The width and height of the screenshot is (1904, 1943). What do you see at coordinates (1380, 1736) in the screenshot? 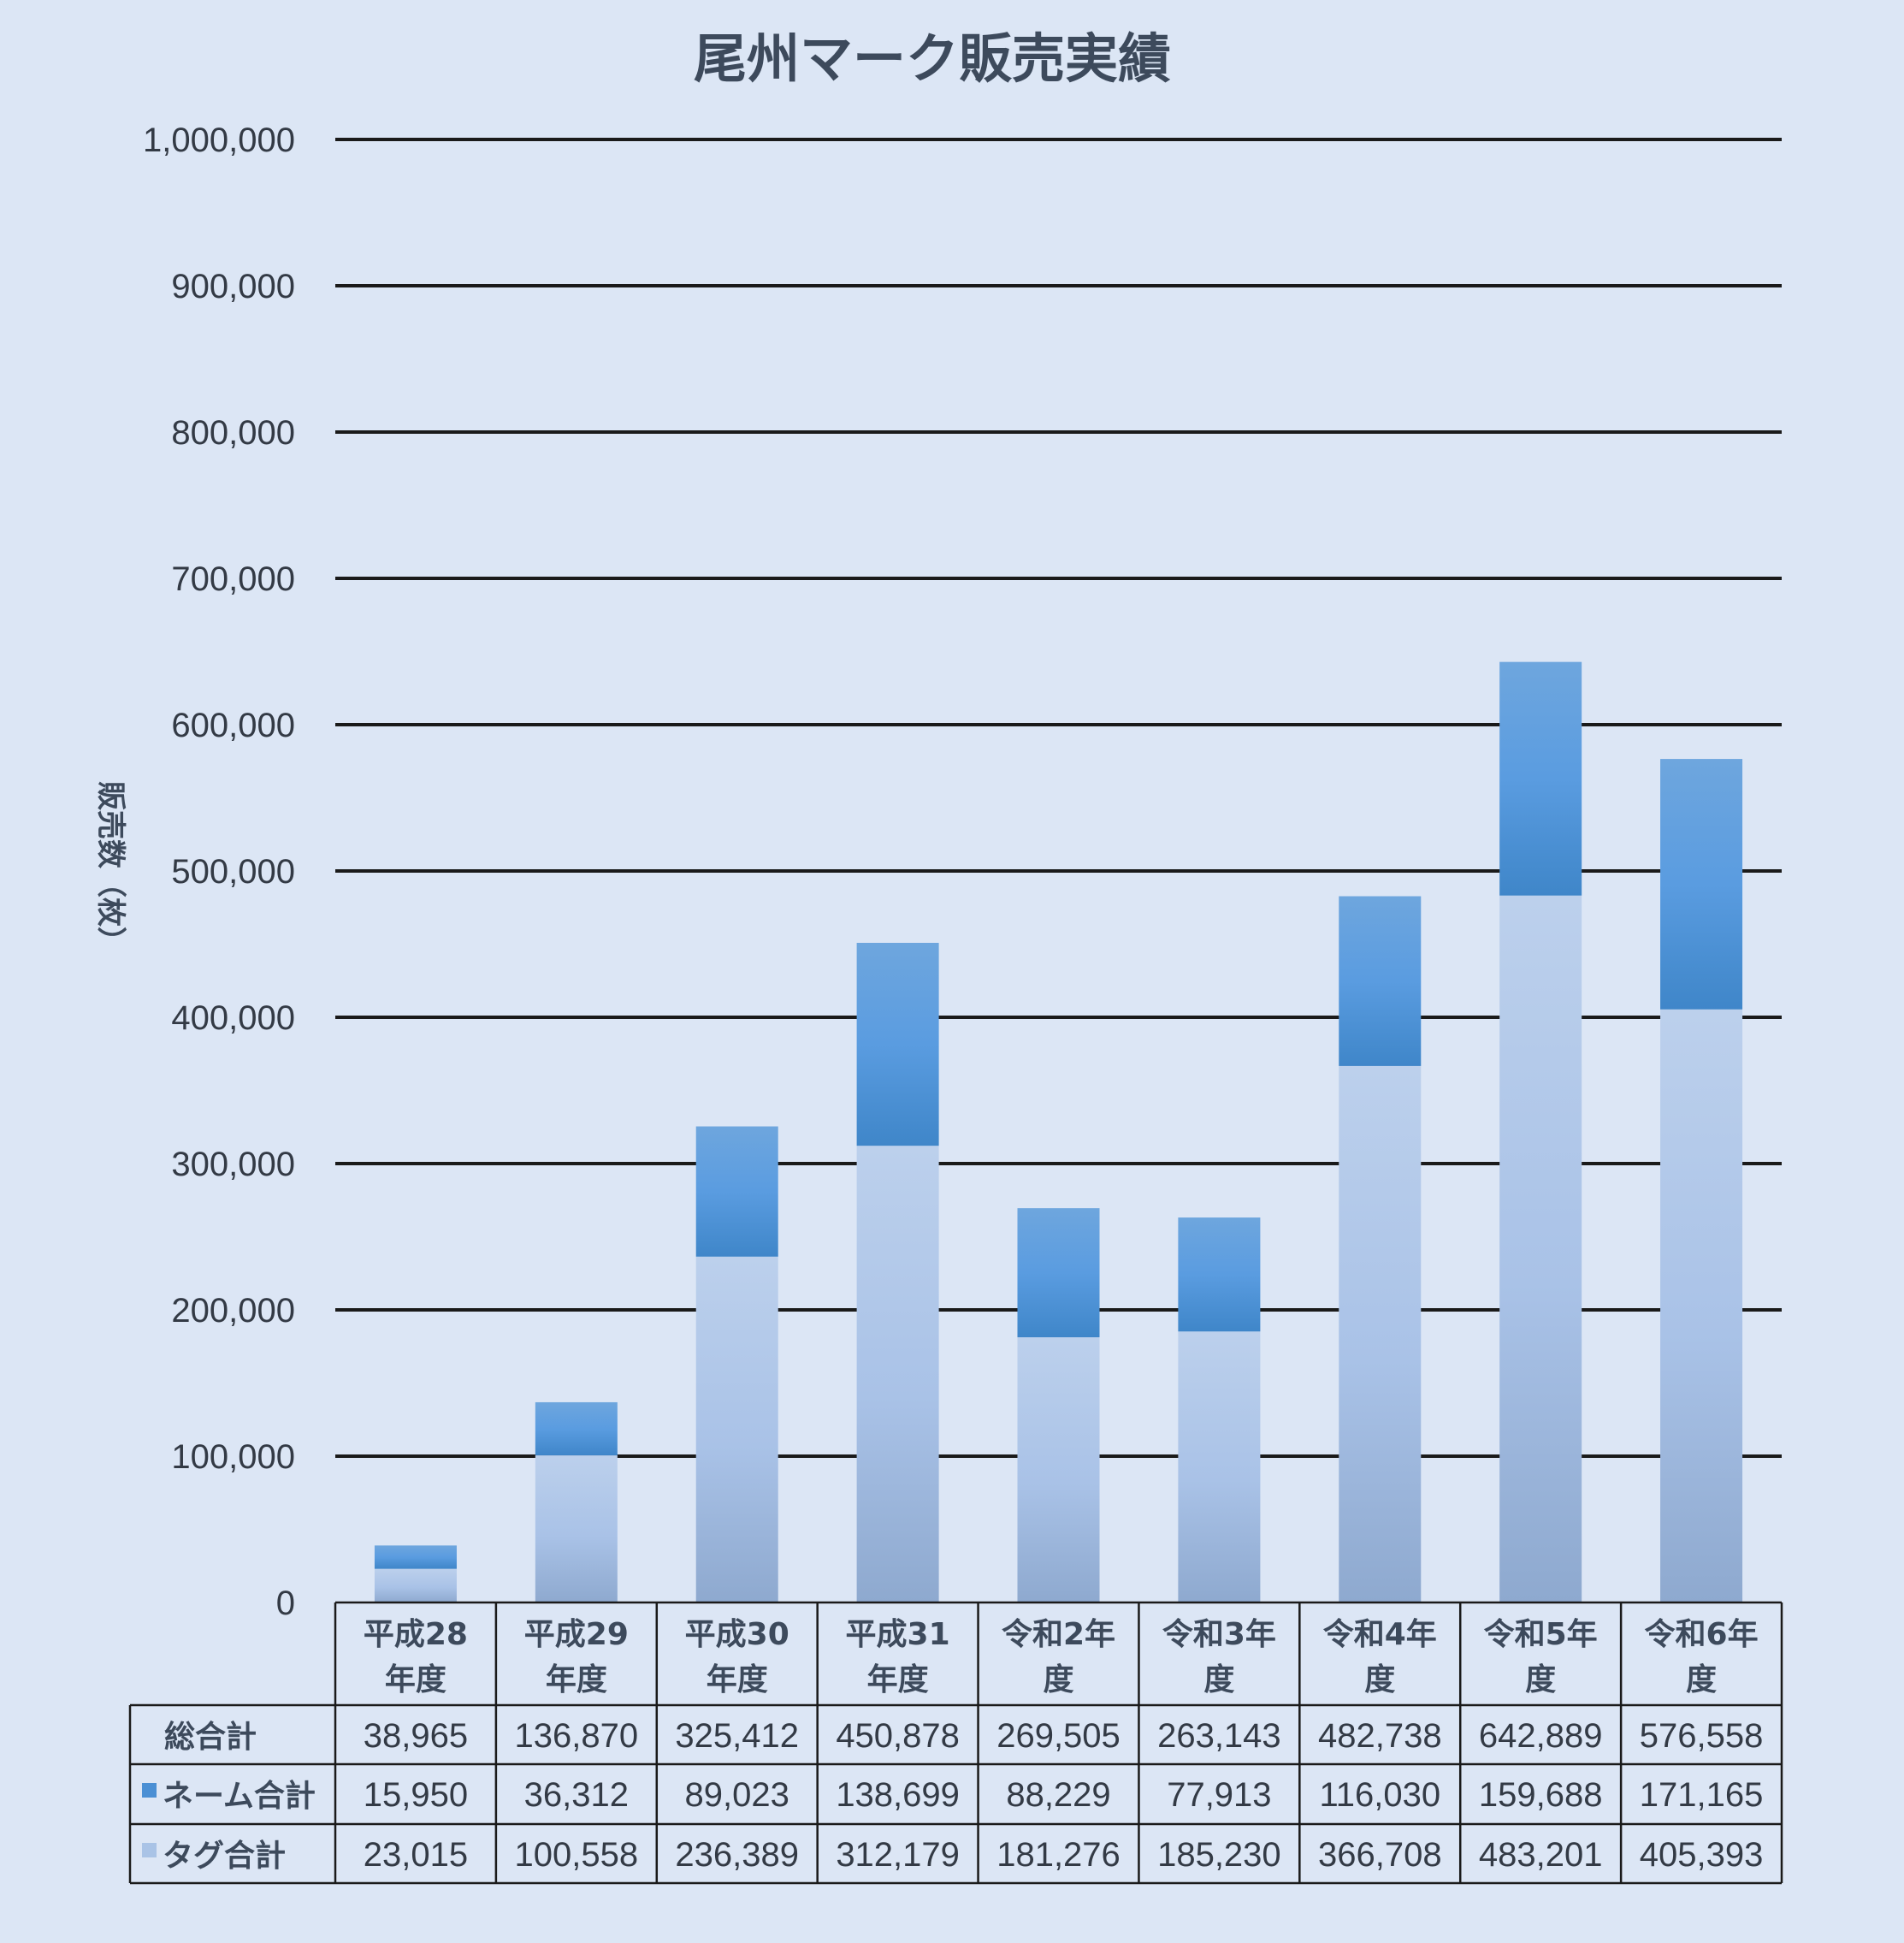
I see `table-cell-total: 482,738` at bounding box center [1380, 1736].